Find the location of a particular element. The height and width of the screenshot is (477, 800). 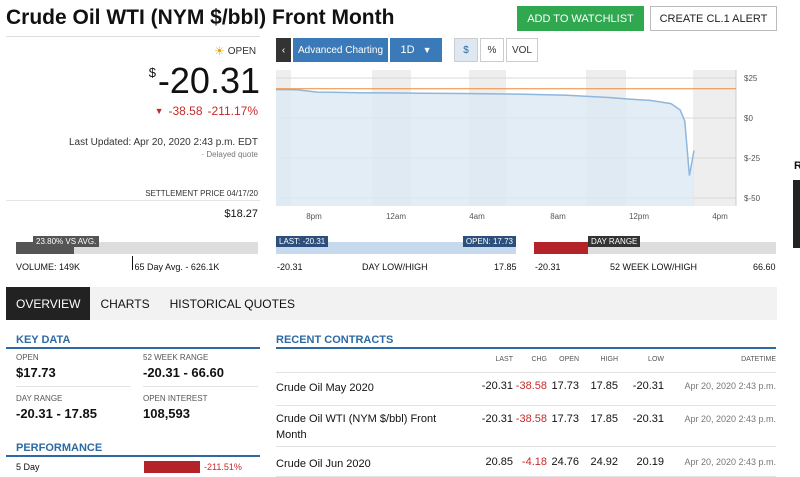

x-tick-label: 4am is located at coordinates (477, 216).